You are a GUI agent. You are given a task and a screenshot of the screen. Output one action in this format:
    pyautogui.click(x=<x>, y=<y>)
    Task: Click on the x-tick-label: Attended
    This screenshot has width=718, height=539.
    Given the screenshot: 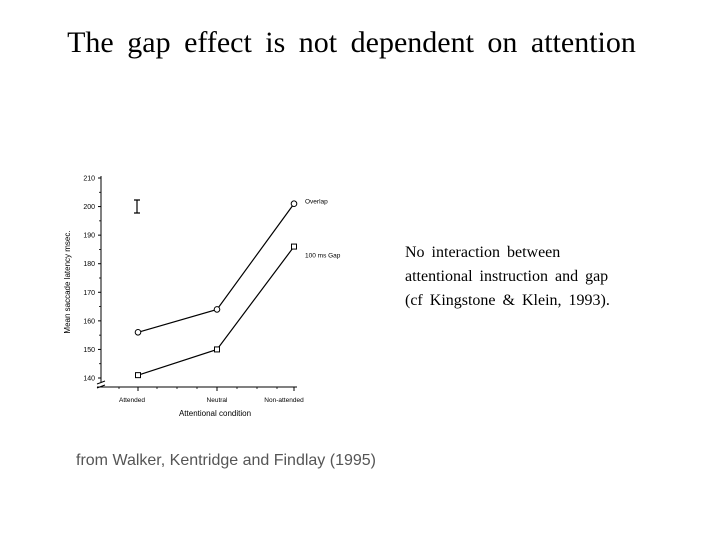 What is the action you would take?
    pyautogui.click(x=132, y=400)
    